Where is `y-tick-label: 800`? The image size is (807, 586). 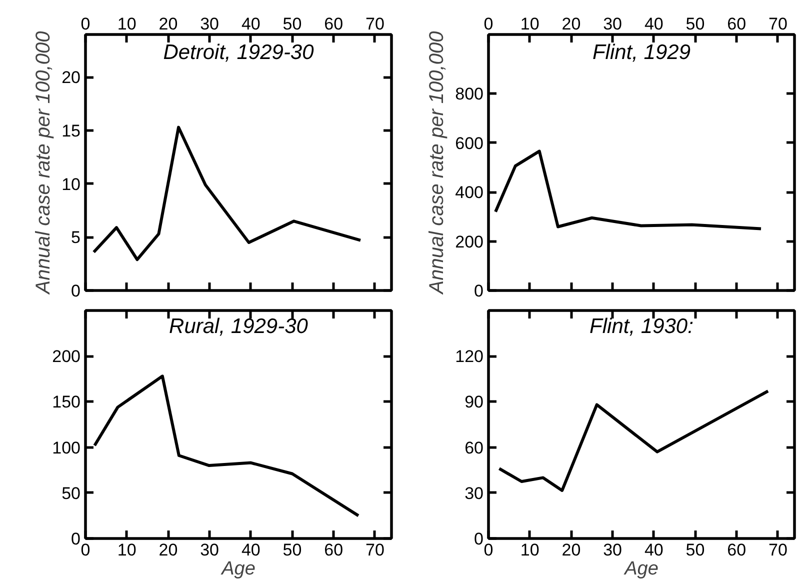 y-tick-label: 800 is located at coordinates (469, 94).